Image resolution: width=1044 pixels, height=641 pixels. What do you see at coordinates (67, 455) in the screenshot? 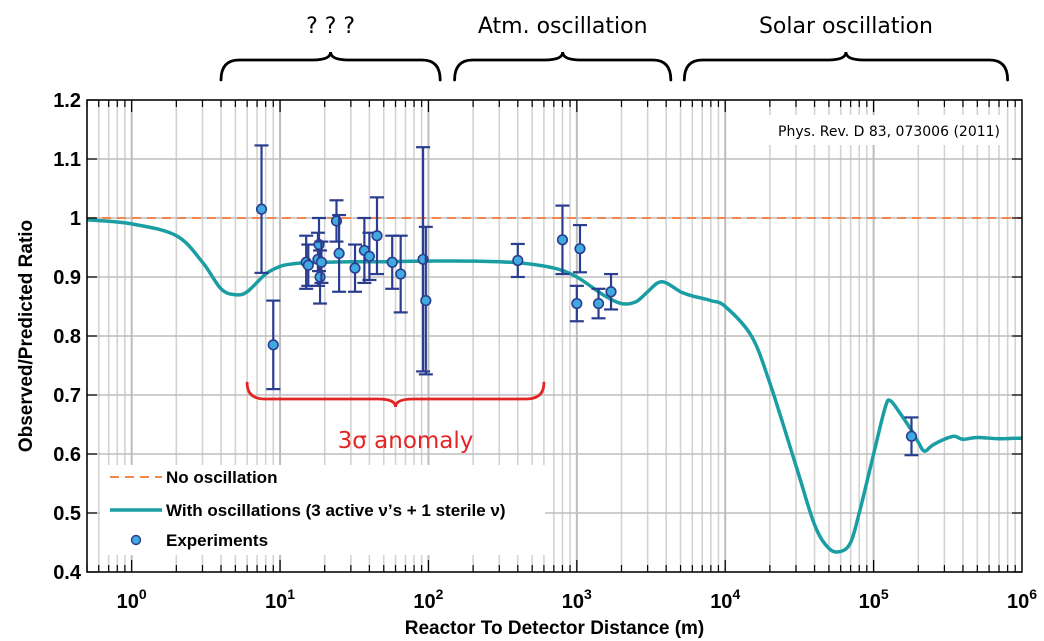
I see `y-tick-label: 0.6` at bounding box center [67, 455].